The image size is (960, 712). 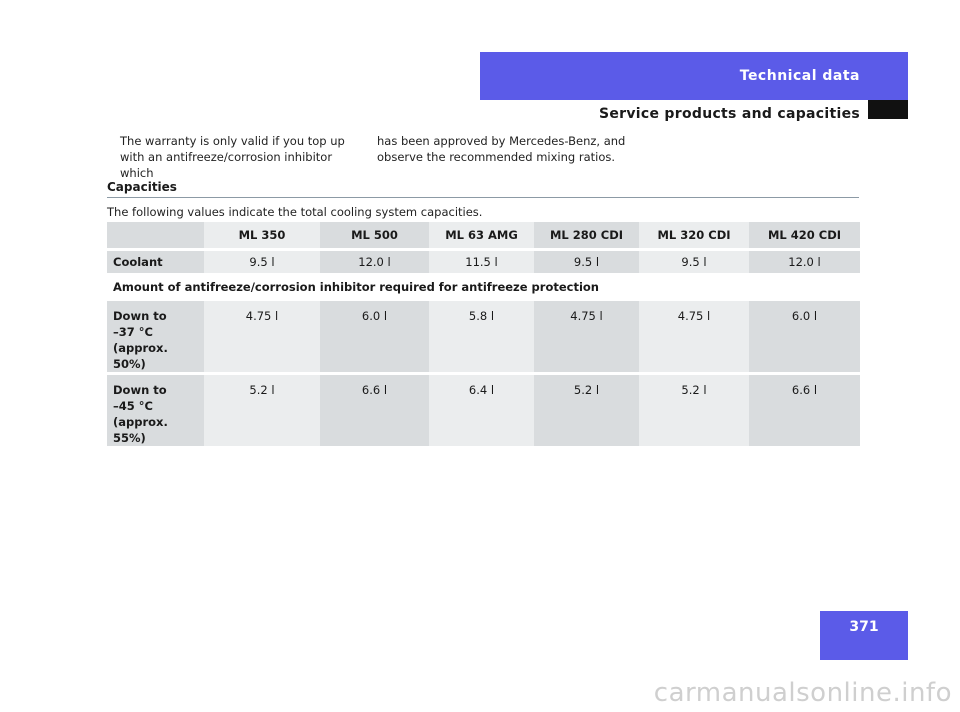 What do you see at coordinates (140, 356) in the screenshot?
I see `row-label-line: (approx. 50%)` at bounding box center [140, 356].